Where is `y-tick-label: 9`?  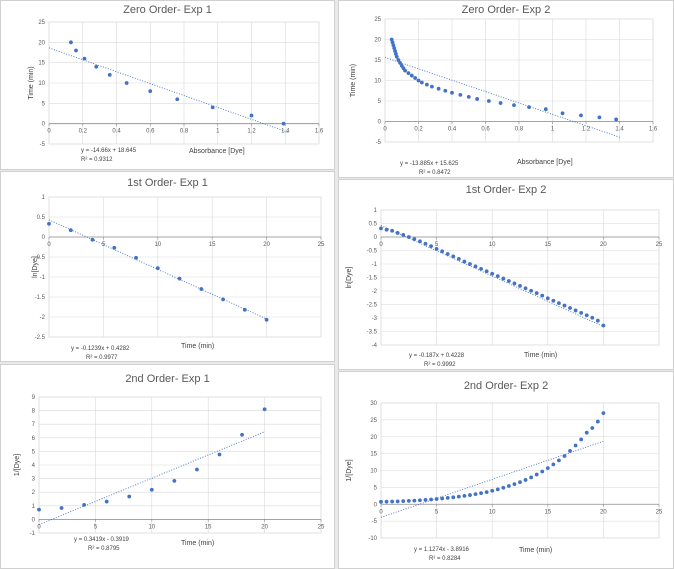 y-tick-label: 9 is located at coordinates (34, 398).